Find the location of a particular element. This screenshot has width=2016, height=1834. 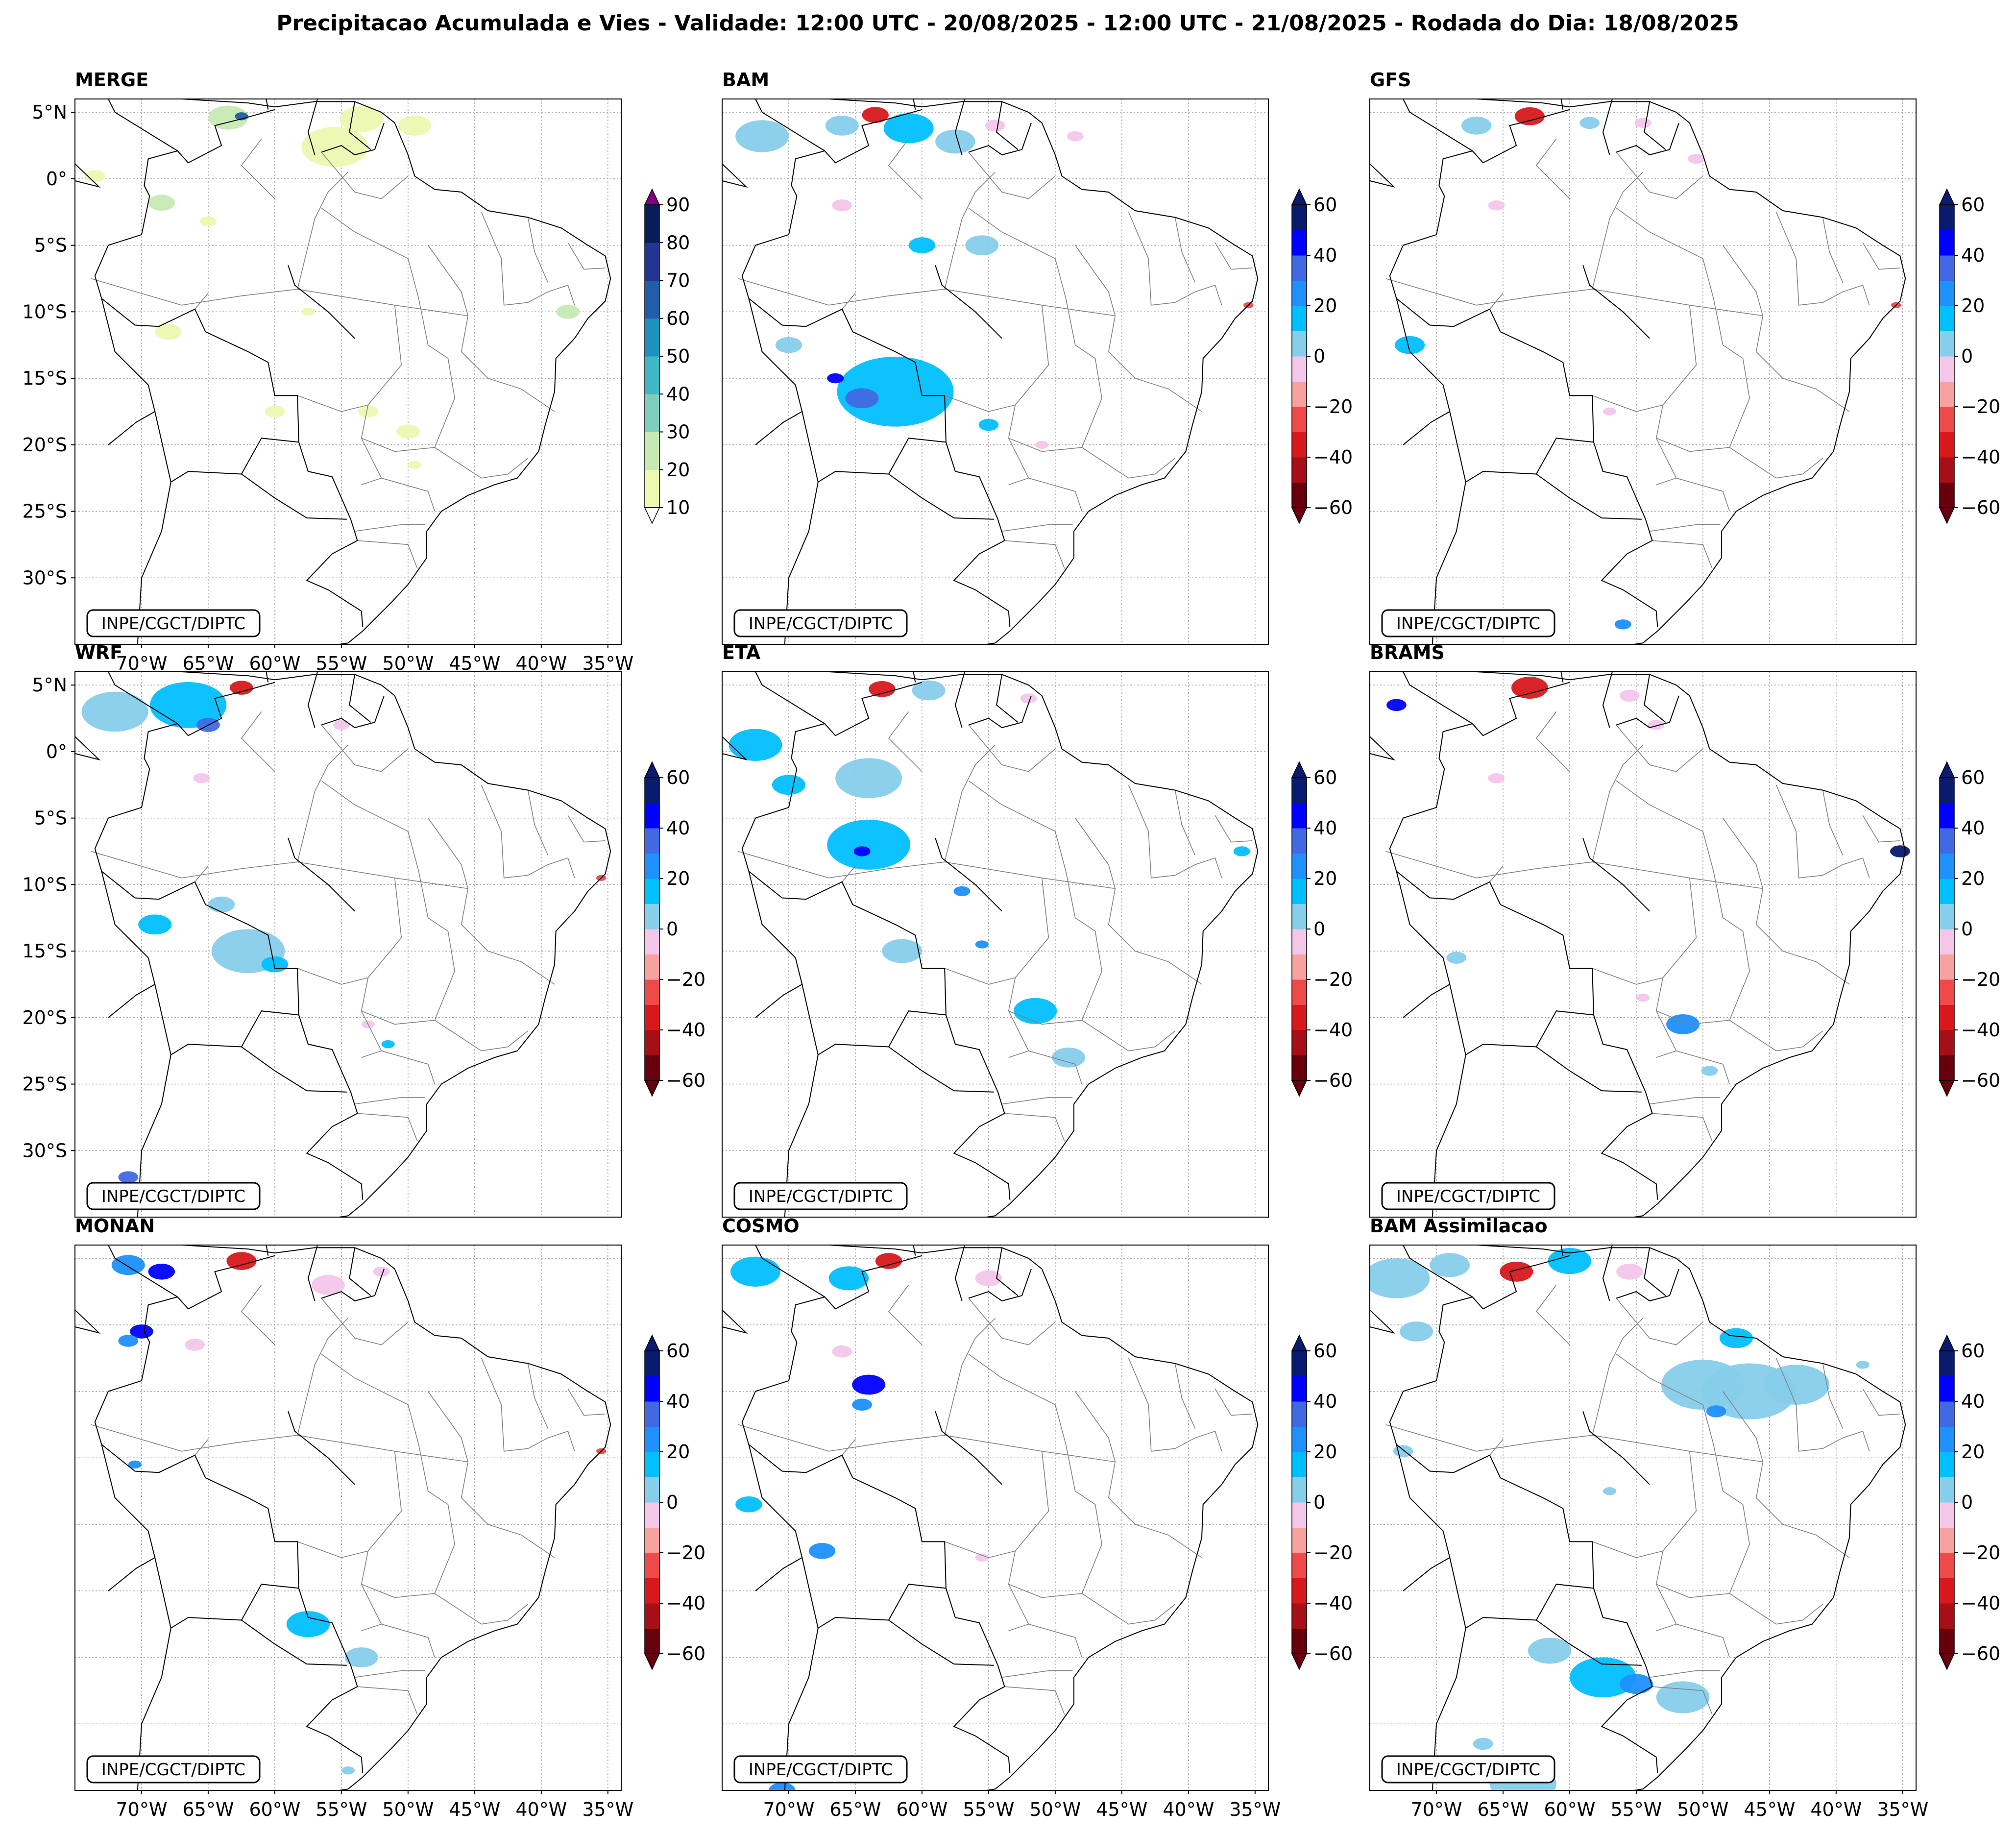

colorbar-tick-label: 70 is located at coordinates (678, 281).